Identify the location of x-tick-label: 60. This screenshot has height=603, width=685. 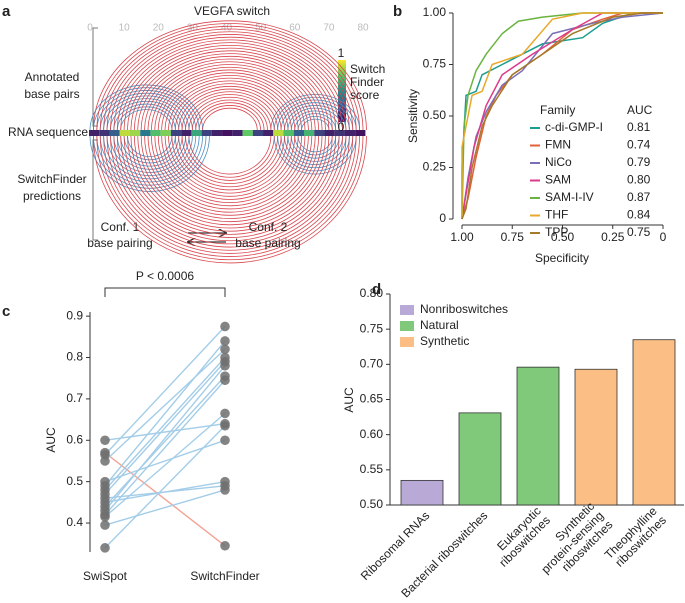
(295, 28).